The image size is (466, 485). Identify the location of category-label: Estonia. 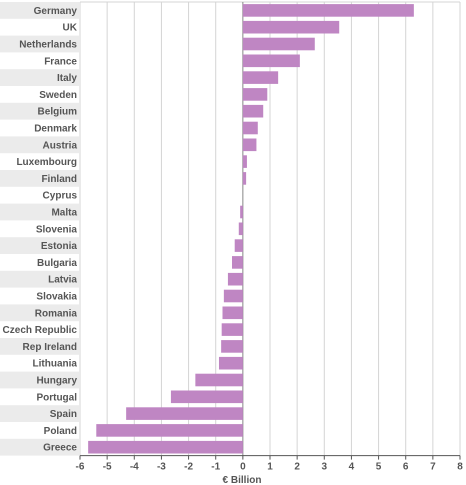
(59, 246).